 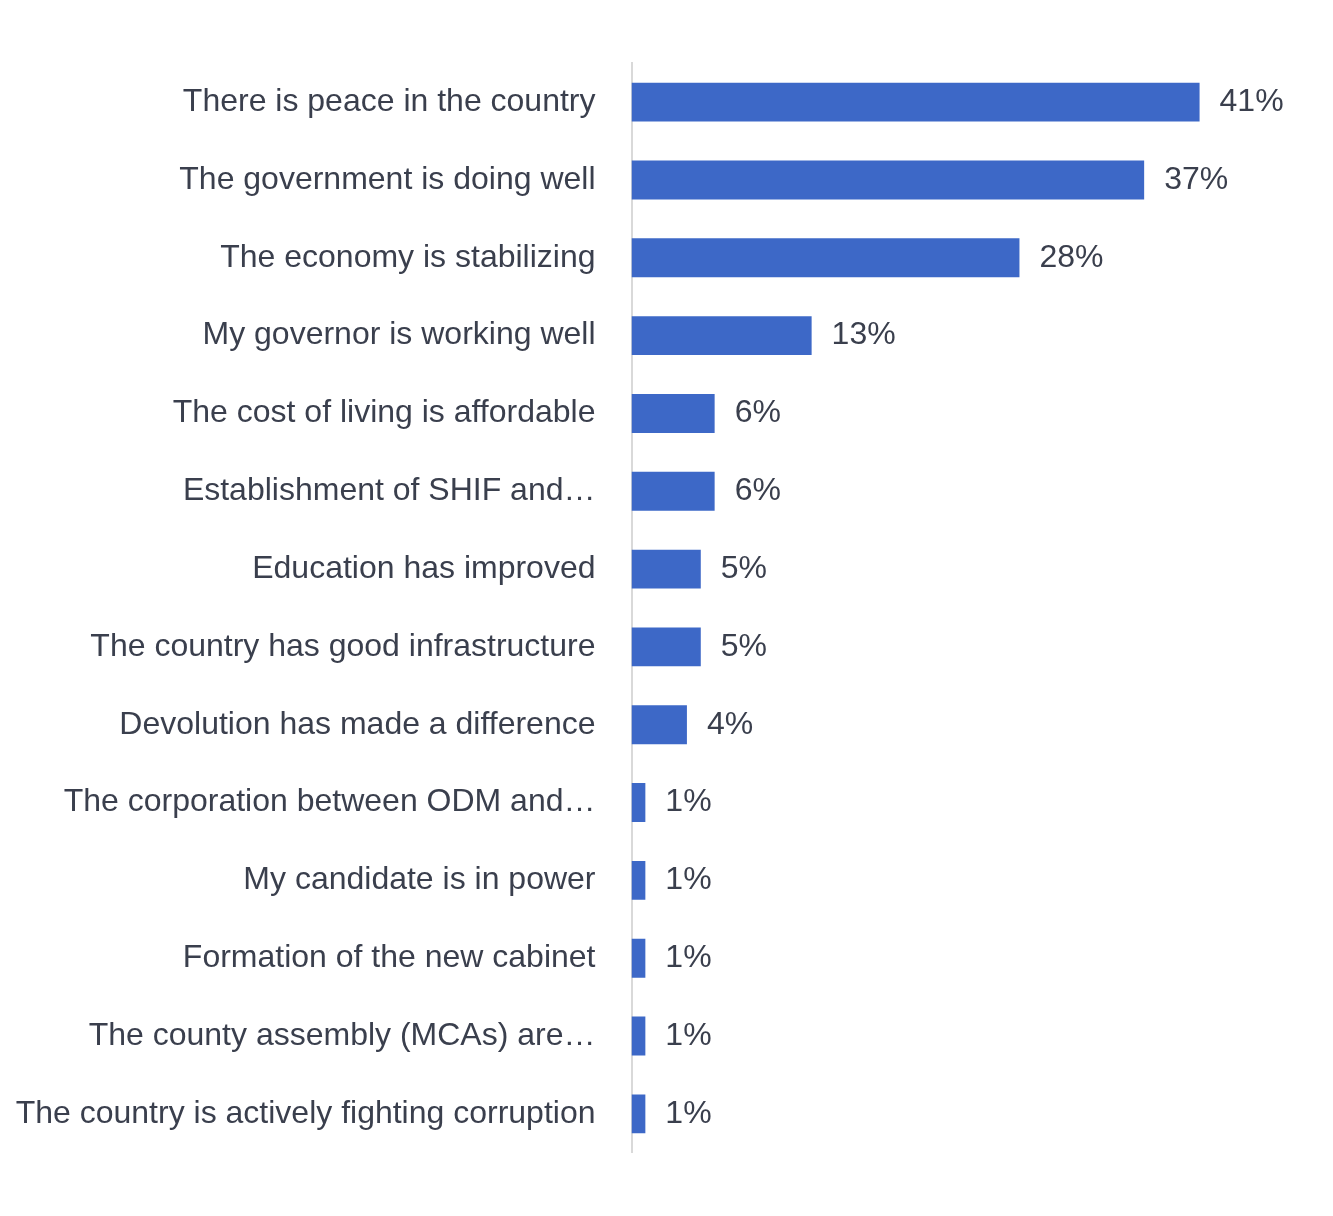 What do you see at coordinates (305, 1111) in the screenshot?
I see `y-tick-label: The country is actively fighting corruption` at bounding box center [305, 1111].